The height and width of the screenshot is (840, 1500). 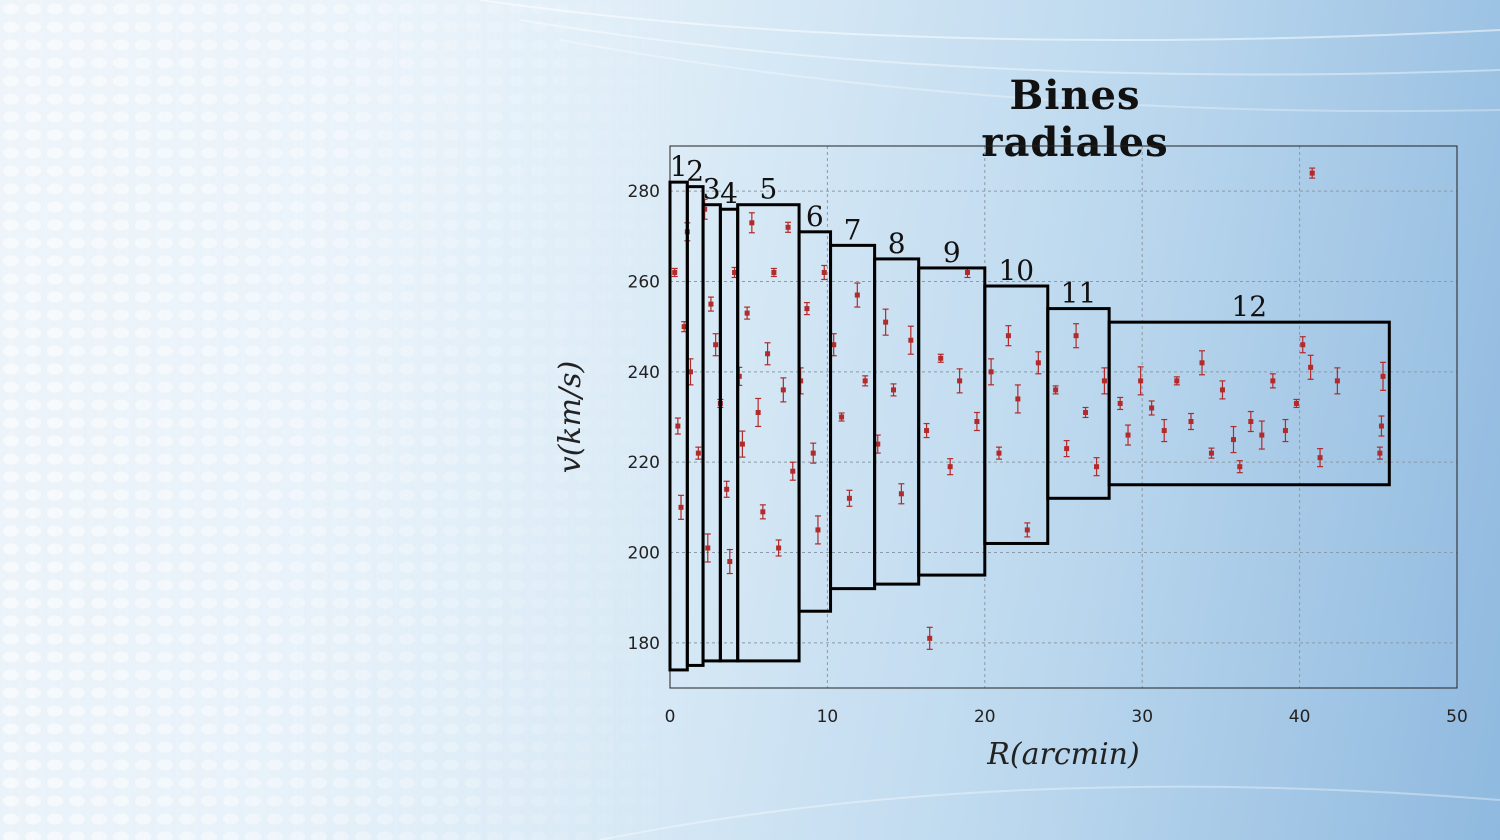 What do you see at coordinates (1016, 270) in the screenshot?
I see `bin-label: 10` at bounding box center [1016, 270].